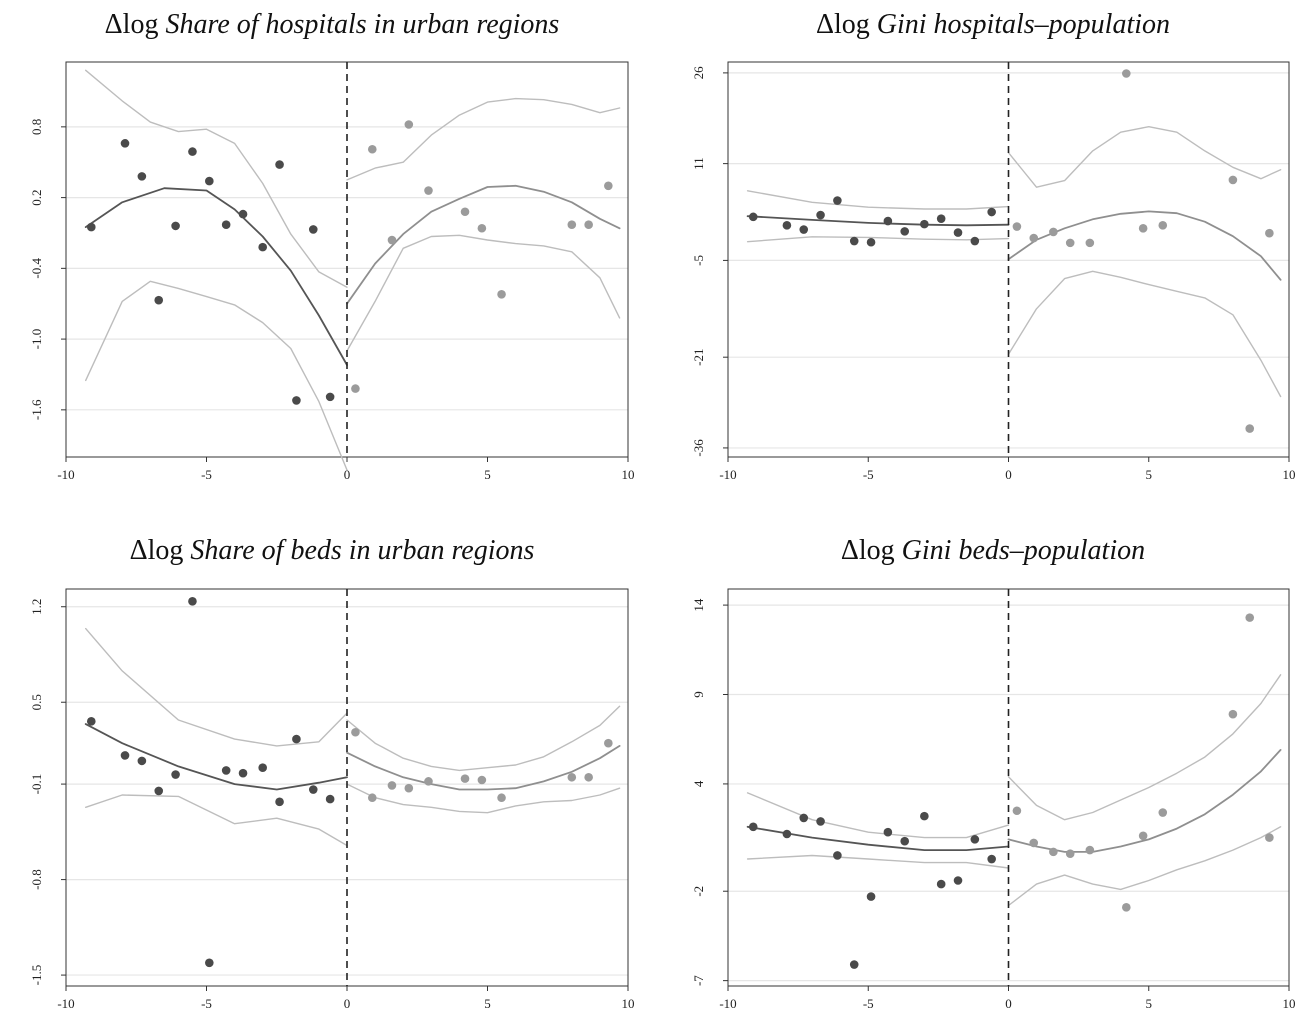 This screenshot has width=1297, height=1012. I want to click on y-tick-label: -36, so click(698, 448).